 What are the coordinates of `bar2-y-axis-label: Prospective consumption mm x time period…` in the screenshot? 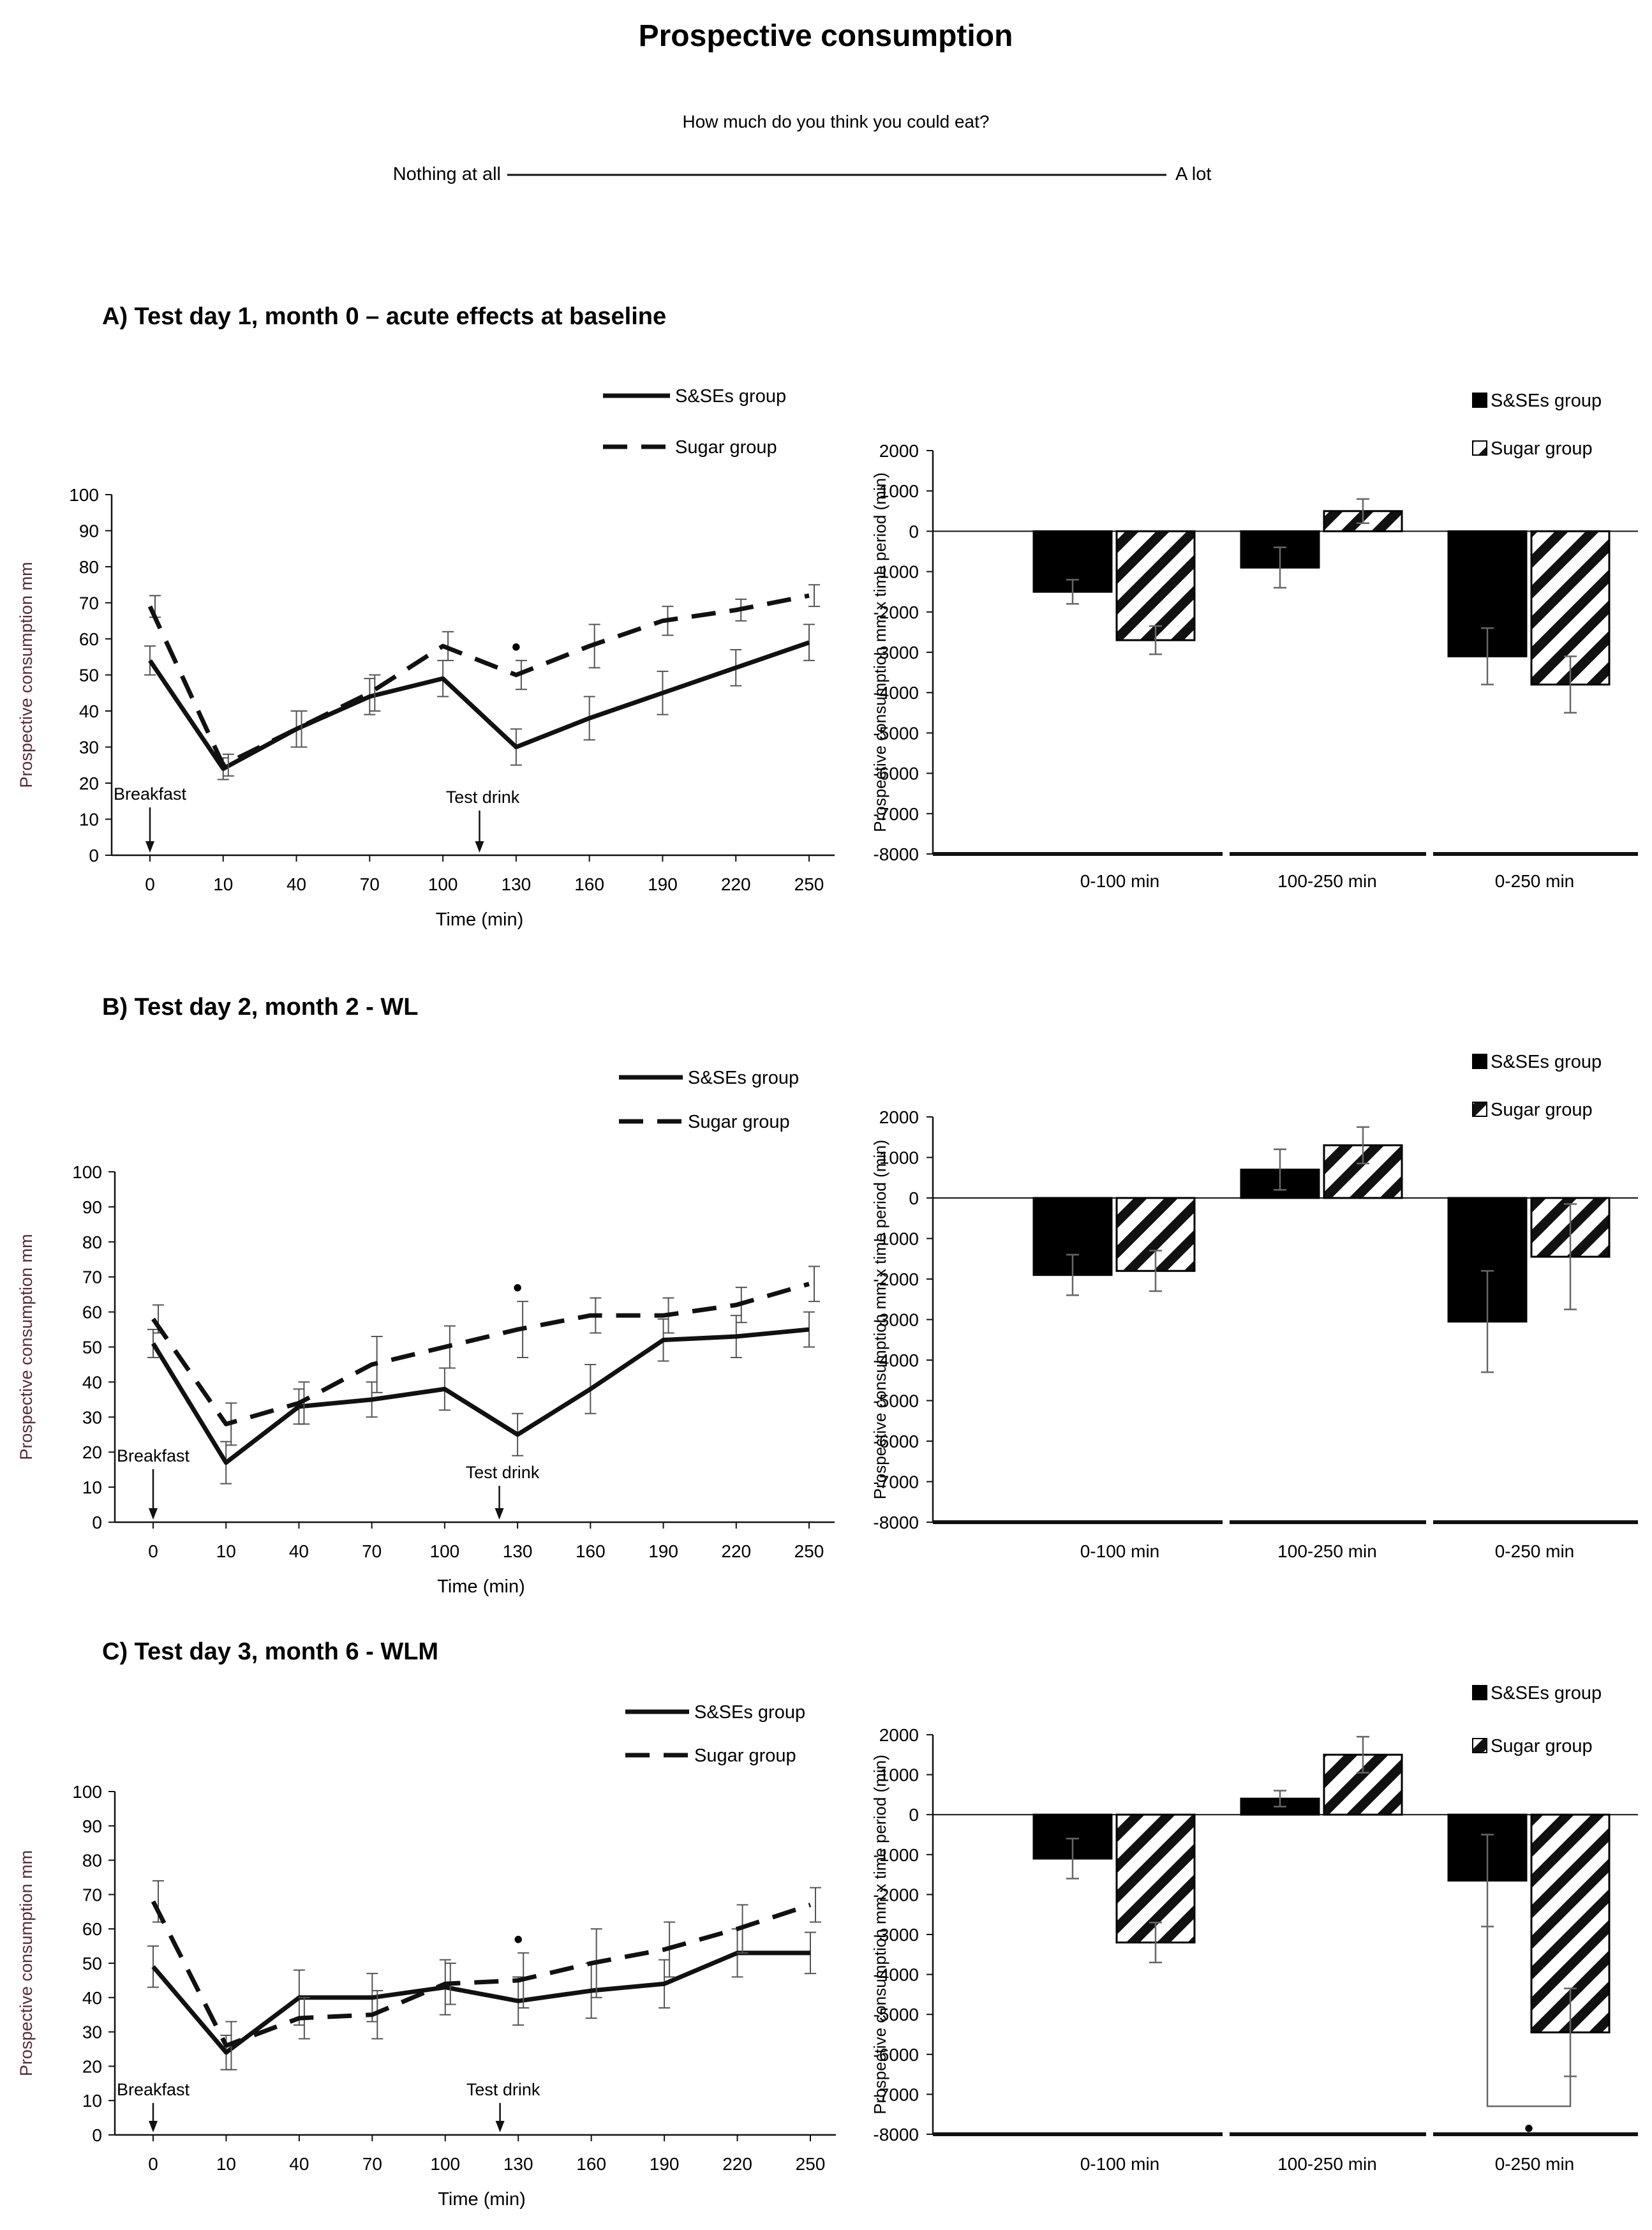 It's located at (880, 1935).